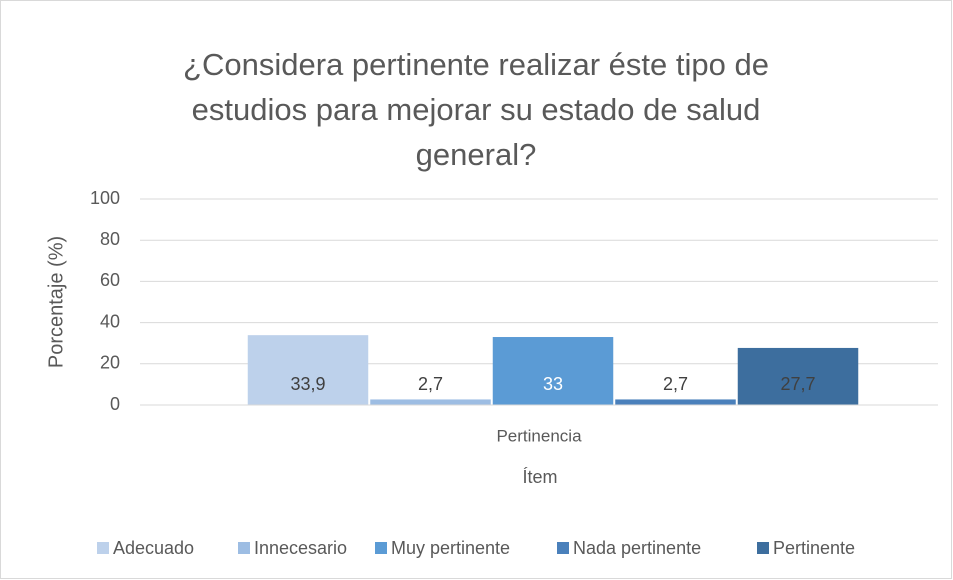 Image resolution: width=953 pixels, height=580 pixels. Describe the element at coordinates (300, 548) in the screenshot. I see `legend-label: Innecesario` at that location.